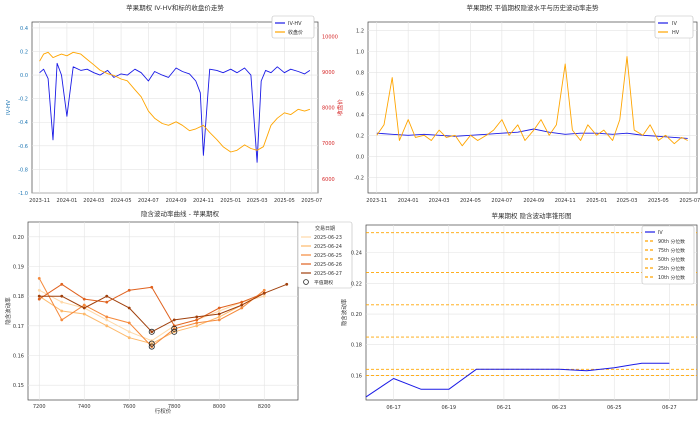  I want to click on y-tick-label: -0.8, so click(23, 170).